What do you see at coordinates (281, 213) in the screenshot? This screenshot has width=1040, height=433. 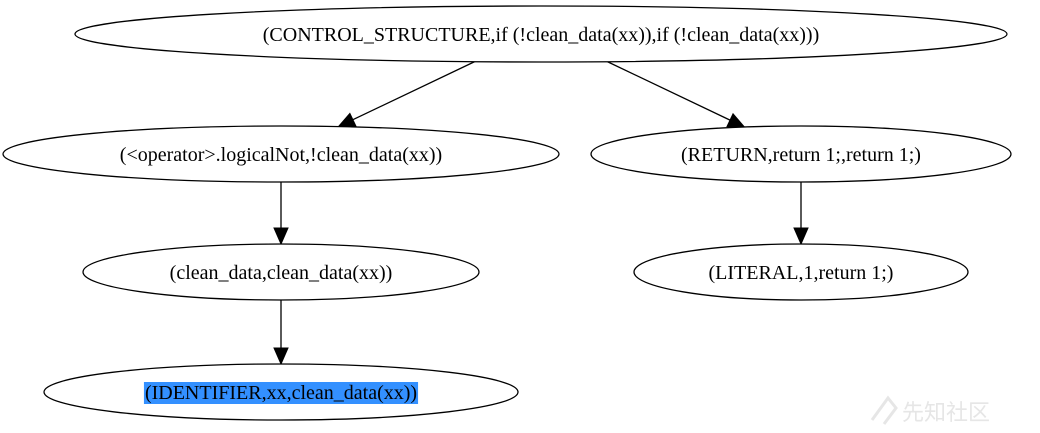 I see `edge-n_not-to-n_call` at bounding box center [281, 213].